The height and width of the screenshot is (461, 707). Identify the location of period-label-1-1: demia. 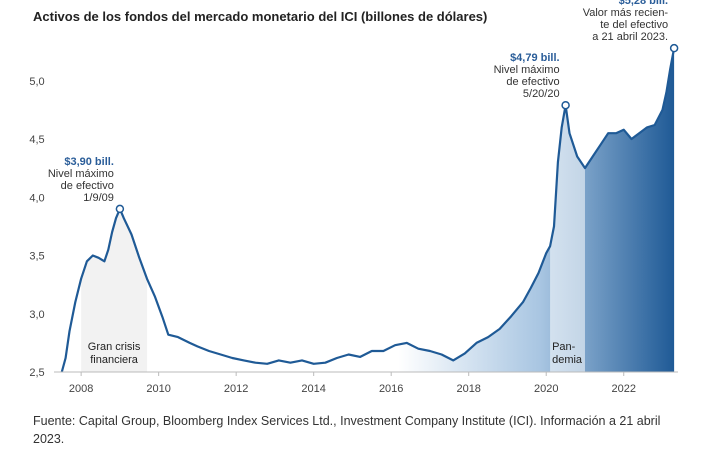
(567, 360).